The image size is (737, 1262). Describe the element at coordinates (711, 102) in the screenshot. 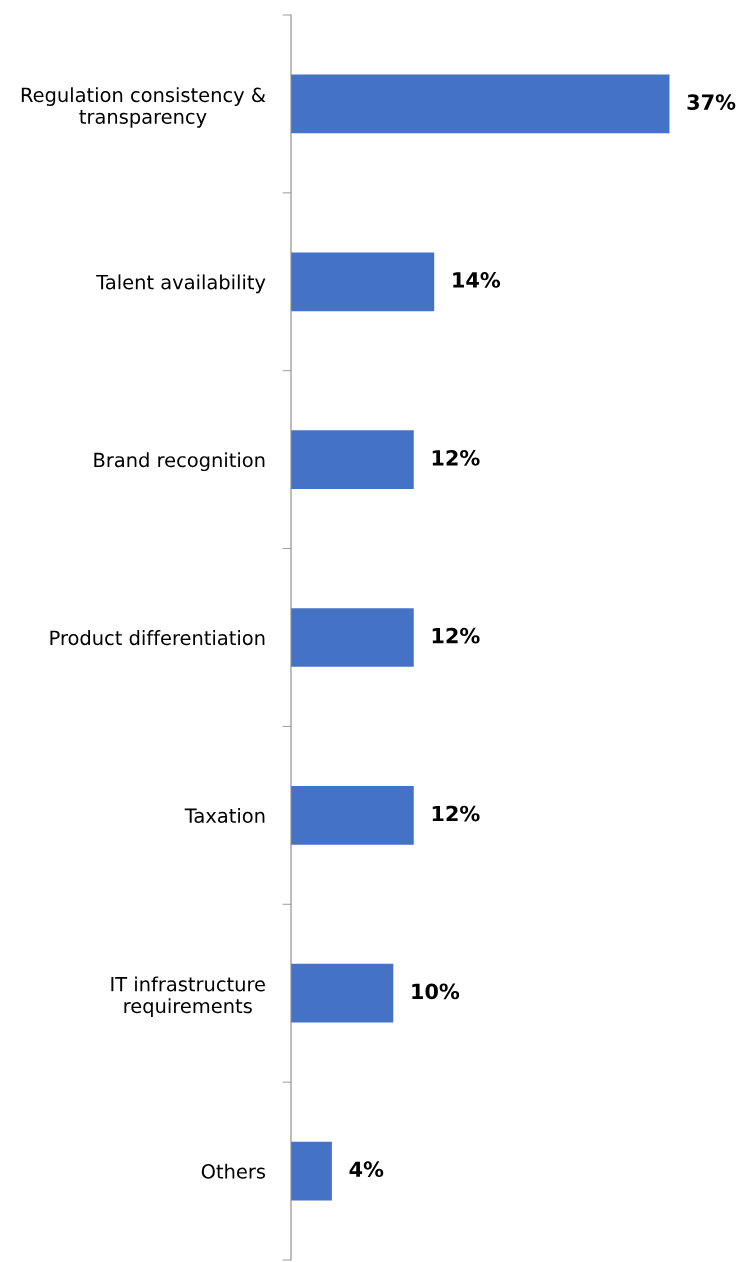

I see `data-label: 37%` at that location.